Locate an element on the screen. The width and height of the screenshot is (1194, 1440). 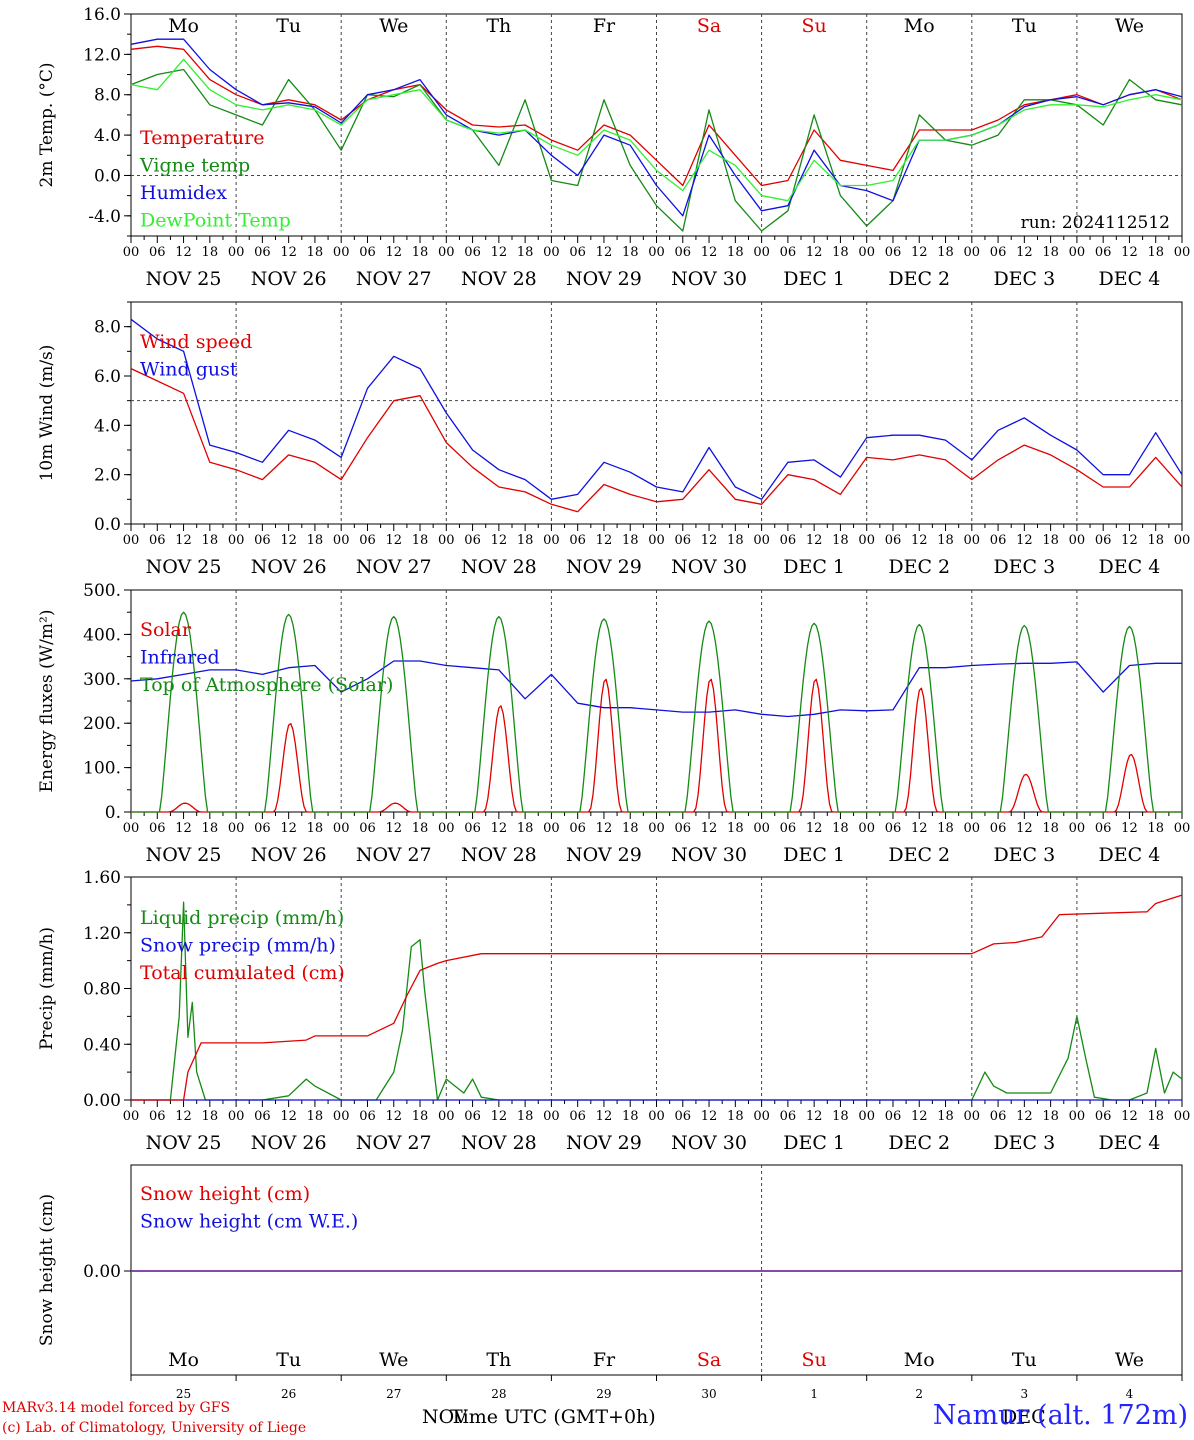
legend-entry: Liquid precip (mm/h) is located at coordinates (242, 918).